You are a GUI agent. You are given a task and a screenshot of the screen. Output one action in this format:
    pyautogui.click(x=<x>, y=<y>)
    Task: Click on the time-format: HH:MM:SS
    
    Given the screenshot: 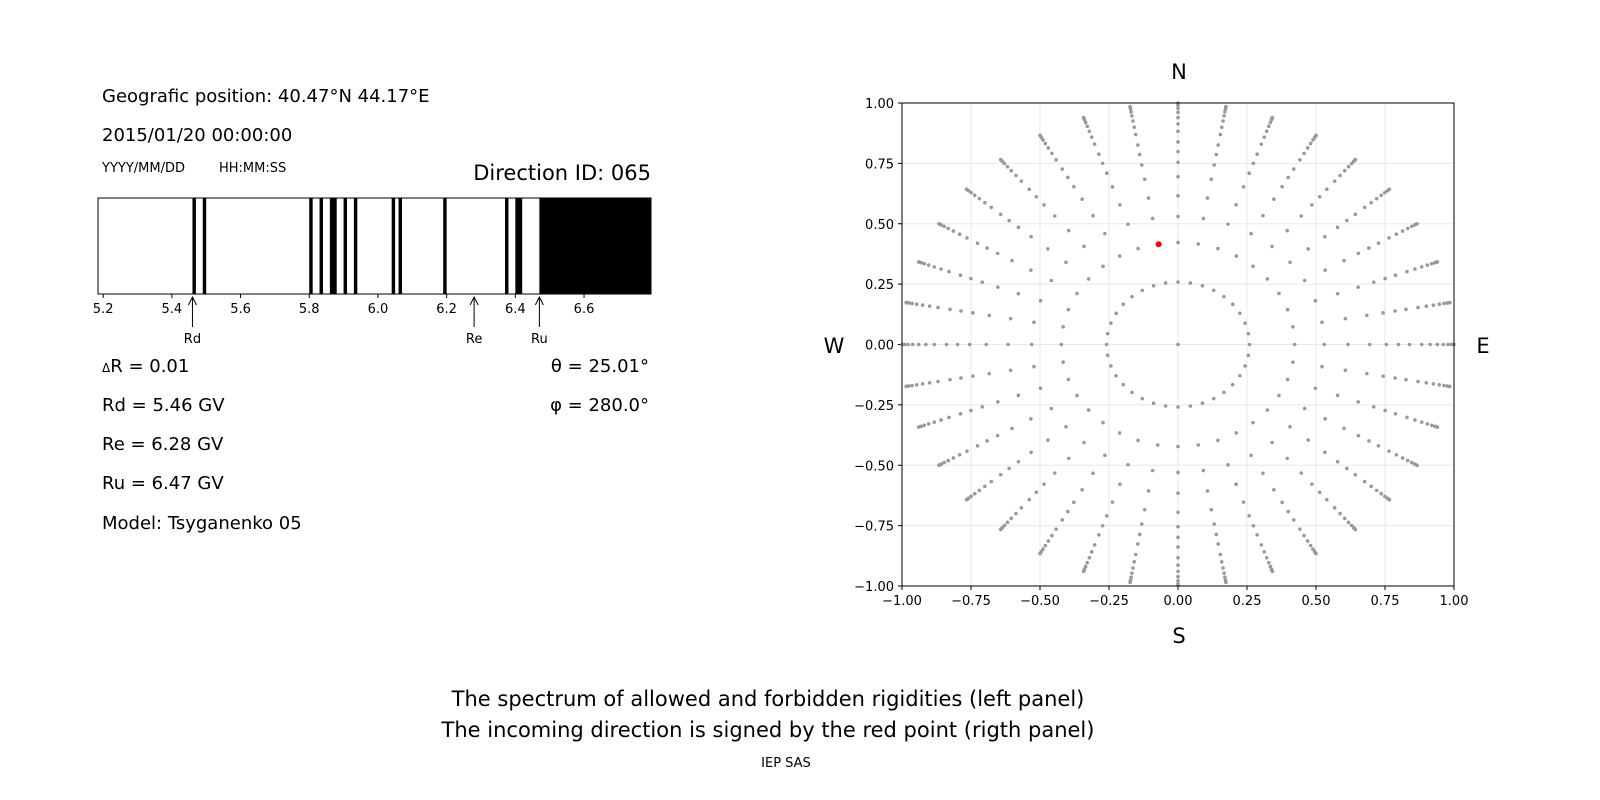 What is the action you would take?
    pyautogui.click(x=253, y=168)
    